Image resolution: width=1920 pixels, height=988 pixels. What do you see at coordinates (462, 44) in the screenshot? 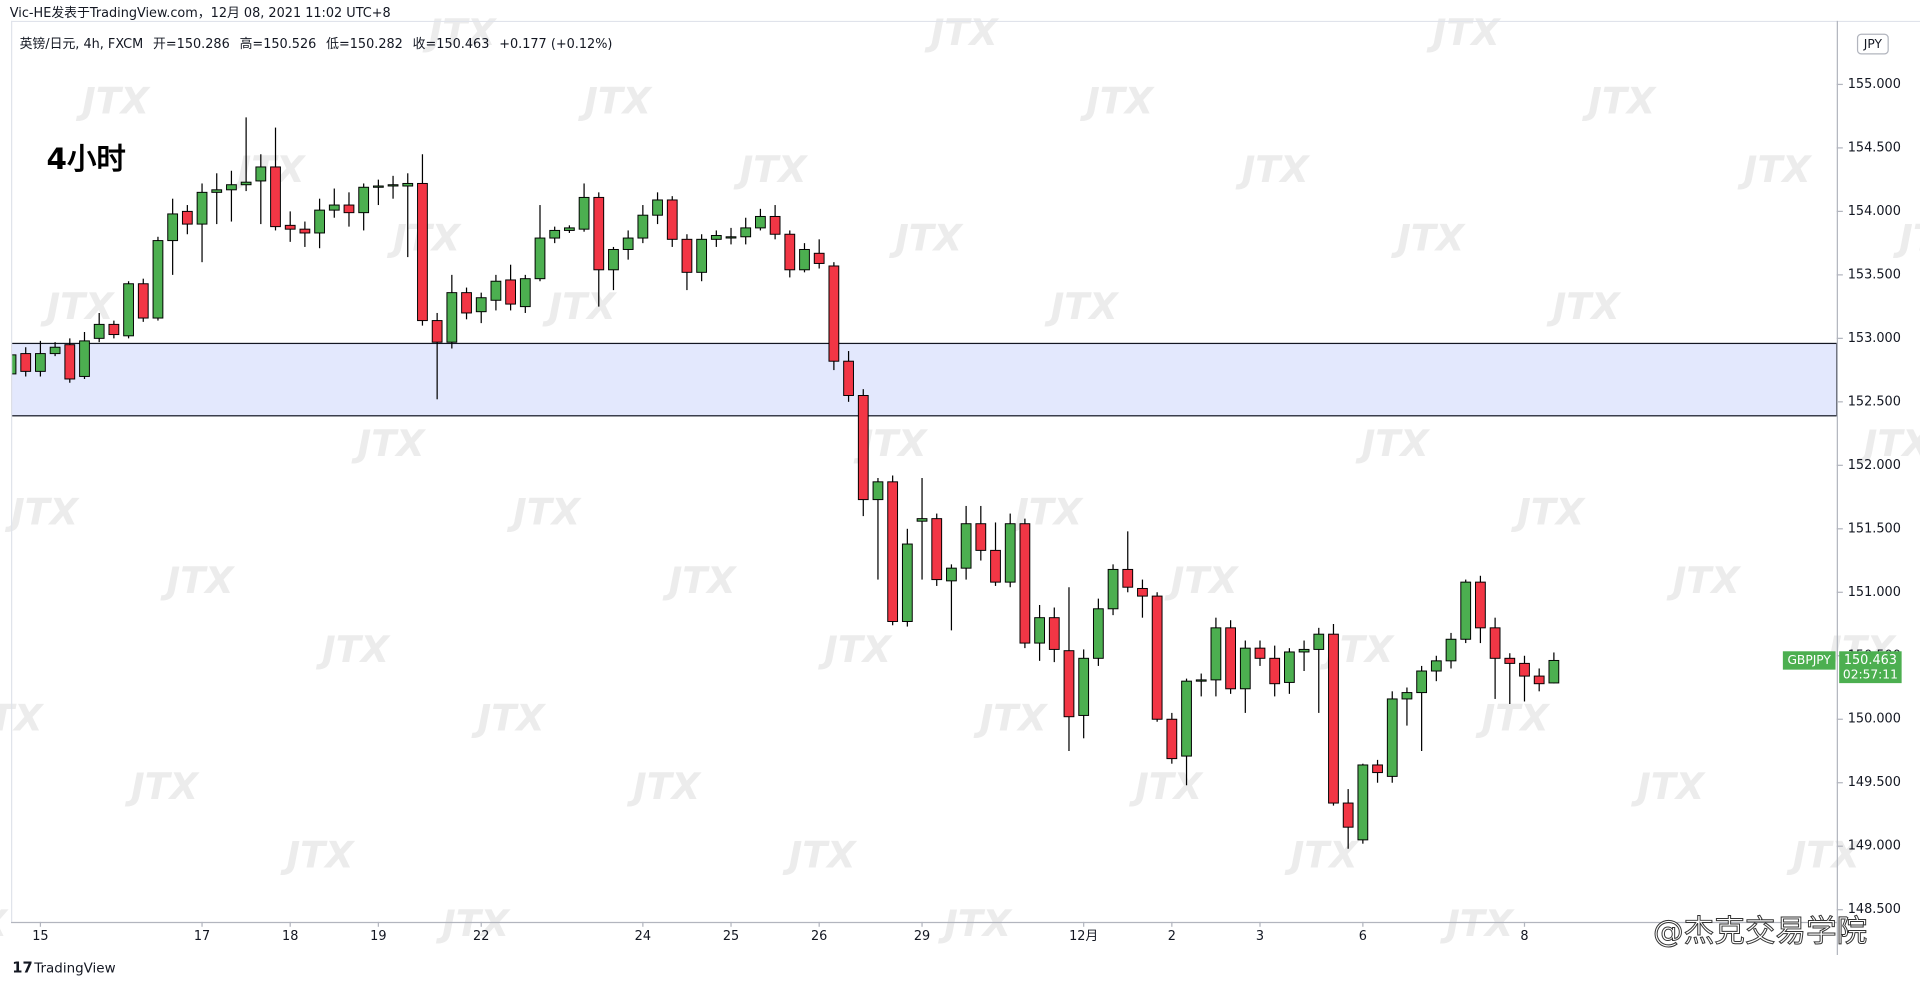
I see `legend-item: 150.463` at bounding box center [462, 44].